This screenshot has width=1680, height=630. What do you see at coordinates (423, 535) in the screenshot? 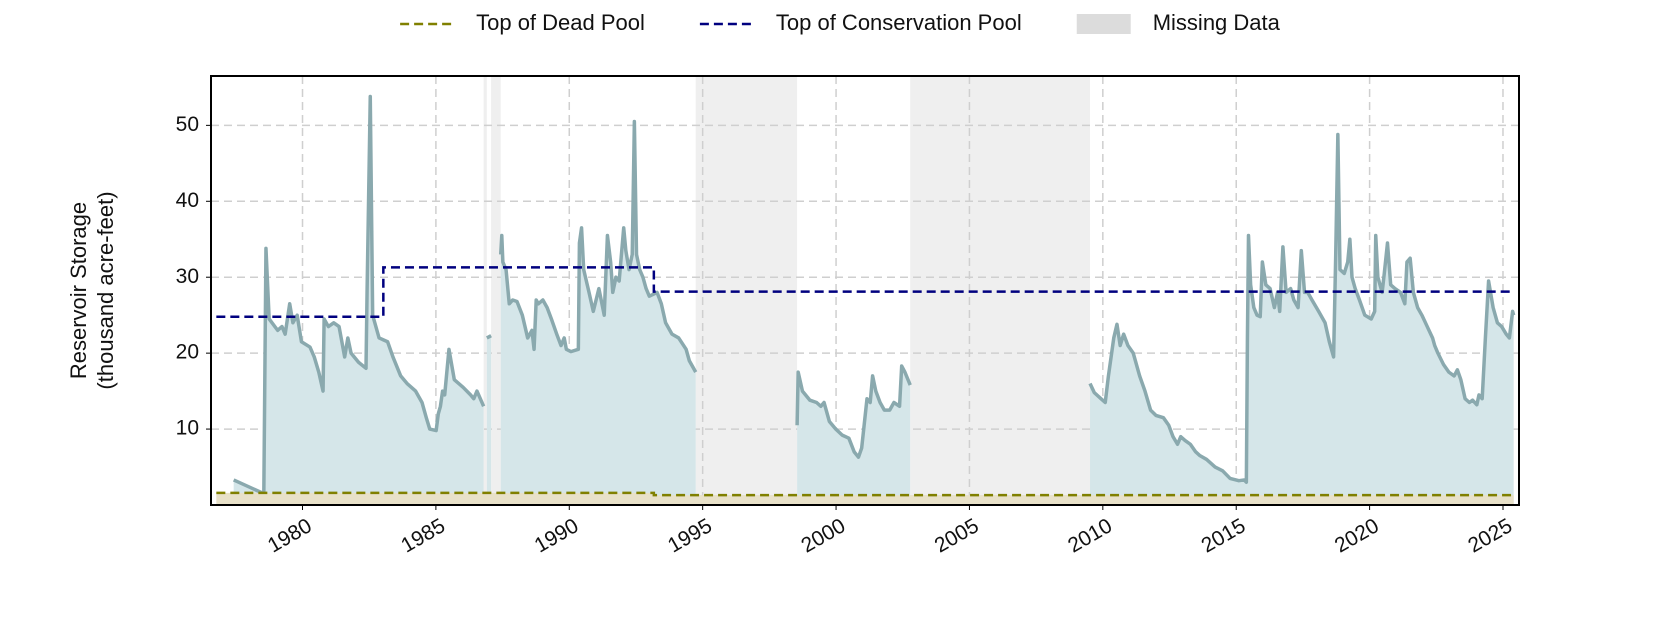
I see `x-tick-label: 1985` at bounding box center [423, 535].